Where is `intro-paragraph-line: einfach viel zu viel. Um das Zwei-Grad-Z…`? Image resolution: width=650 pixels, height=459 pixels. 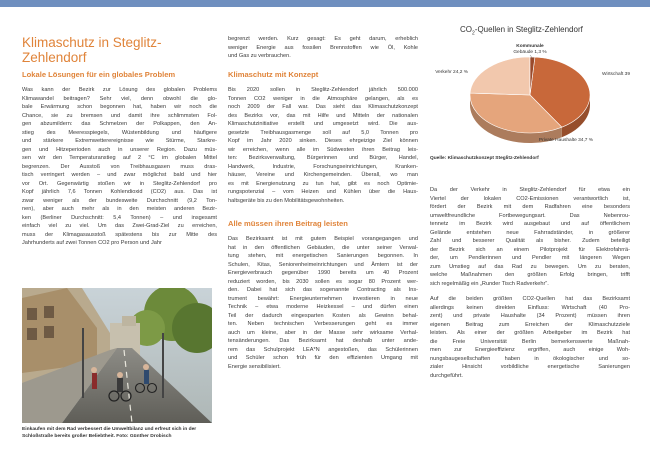 intro-paragraph-line: einfach viel zu viel. Um das Zwei-Grad-Z… is located at coordinates (119, 226).